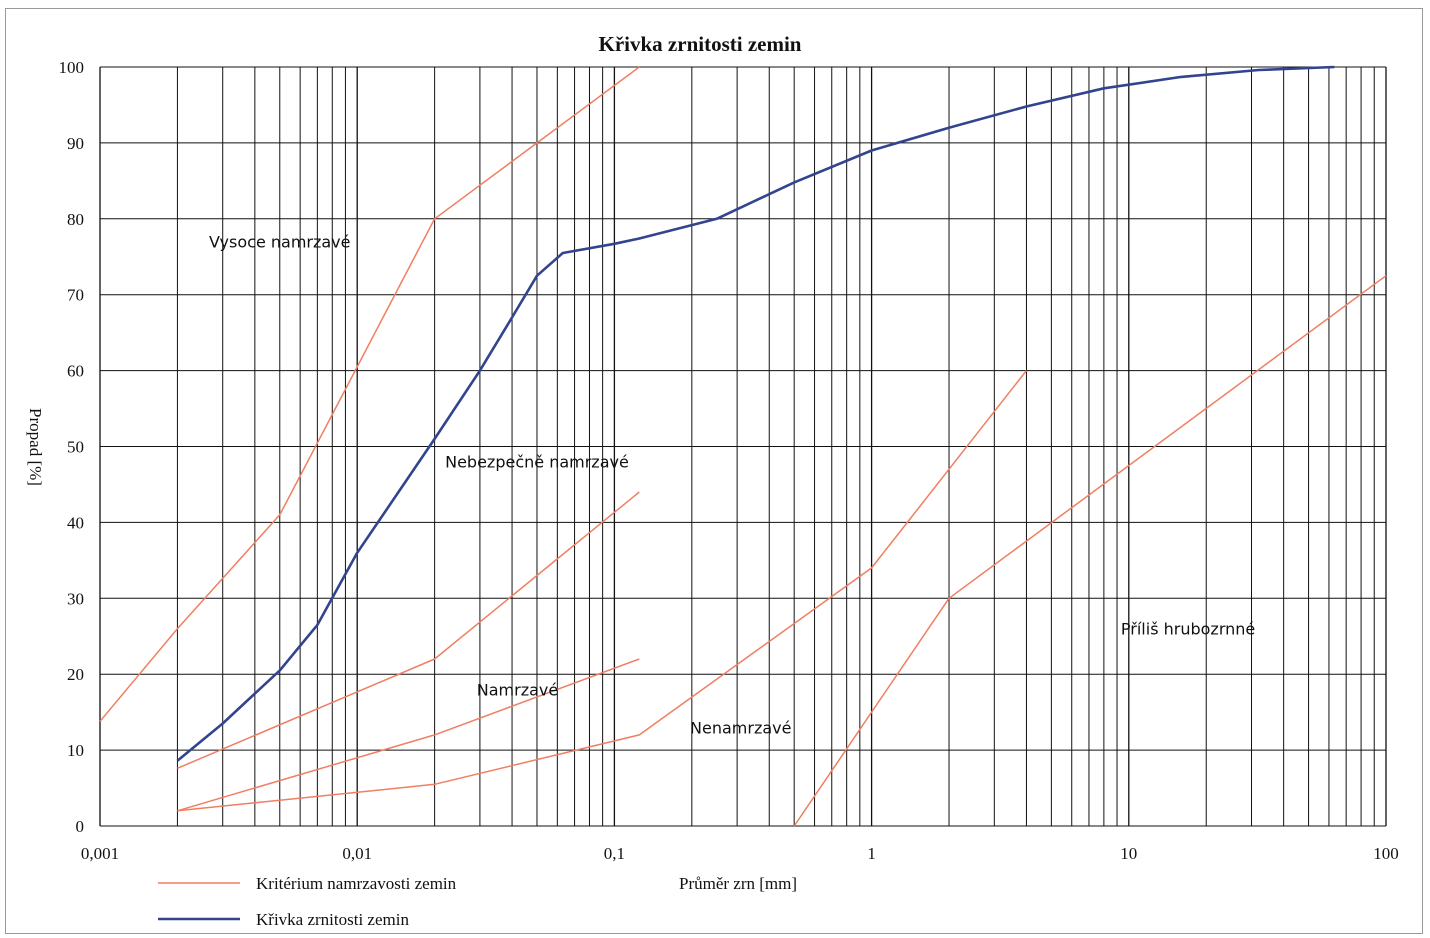 The width and height of the screenshot is (1430, 938). Describe the element at coordinates (1188, 629) in the screenshot. I see `region-label: Příliš hrubozrnné` at that location.